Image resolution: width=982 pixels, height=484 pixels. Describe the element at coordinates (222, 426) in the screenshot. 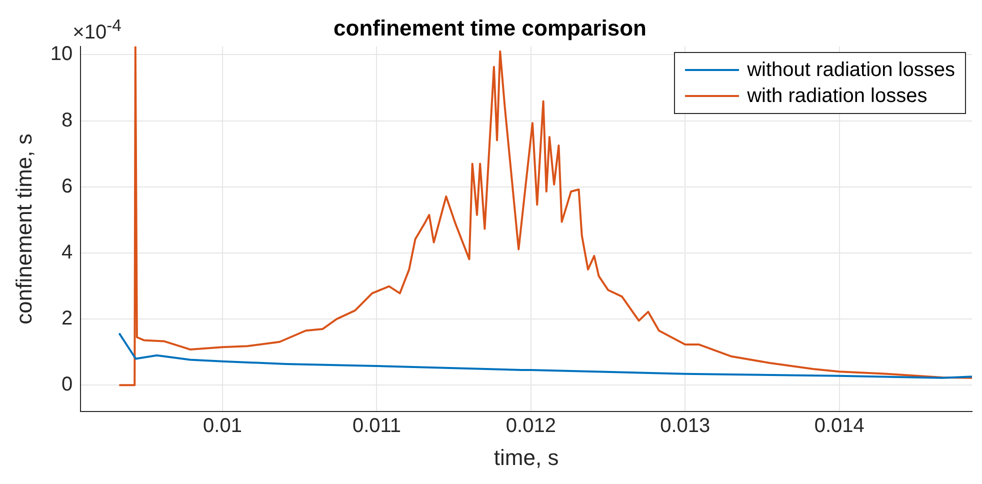

I see `x-tick-label: 0.01` at that location.